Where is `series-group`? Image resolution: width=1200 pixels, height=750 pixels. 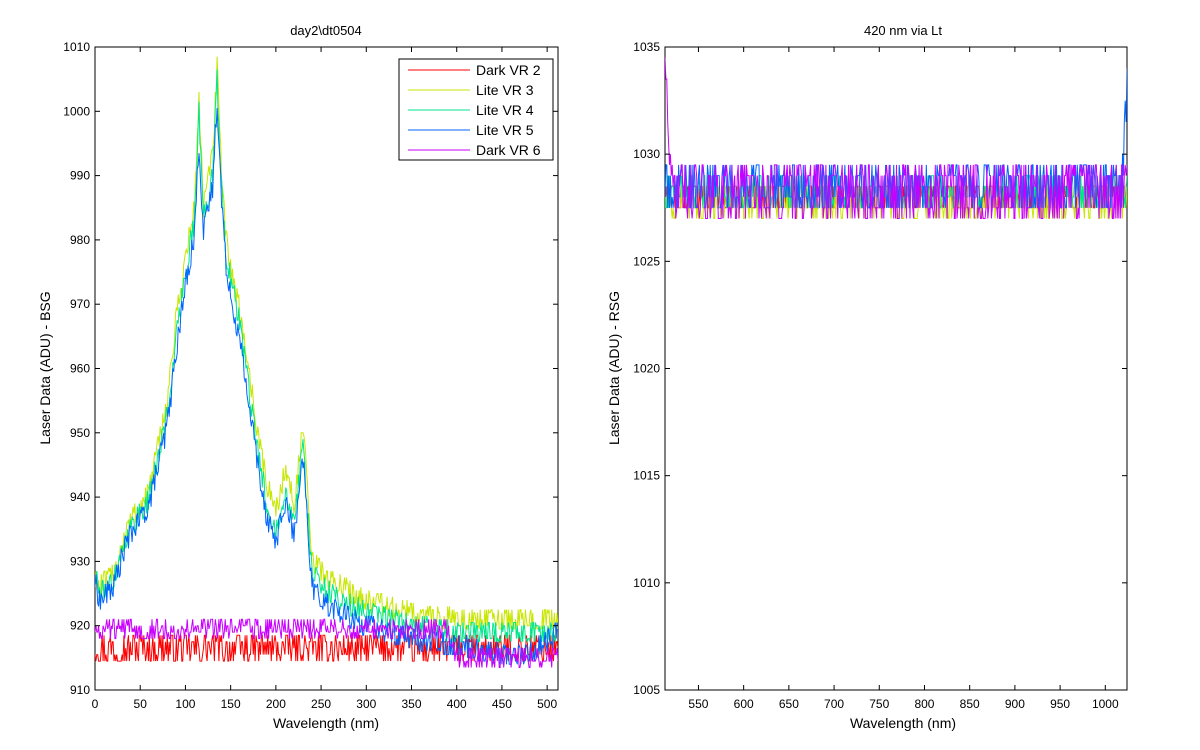
series-group is located at coordinates (896, 138).